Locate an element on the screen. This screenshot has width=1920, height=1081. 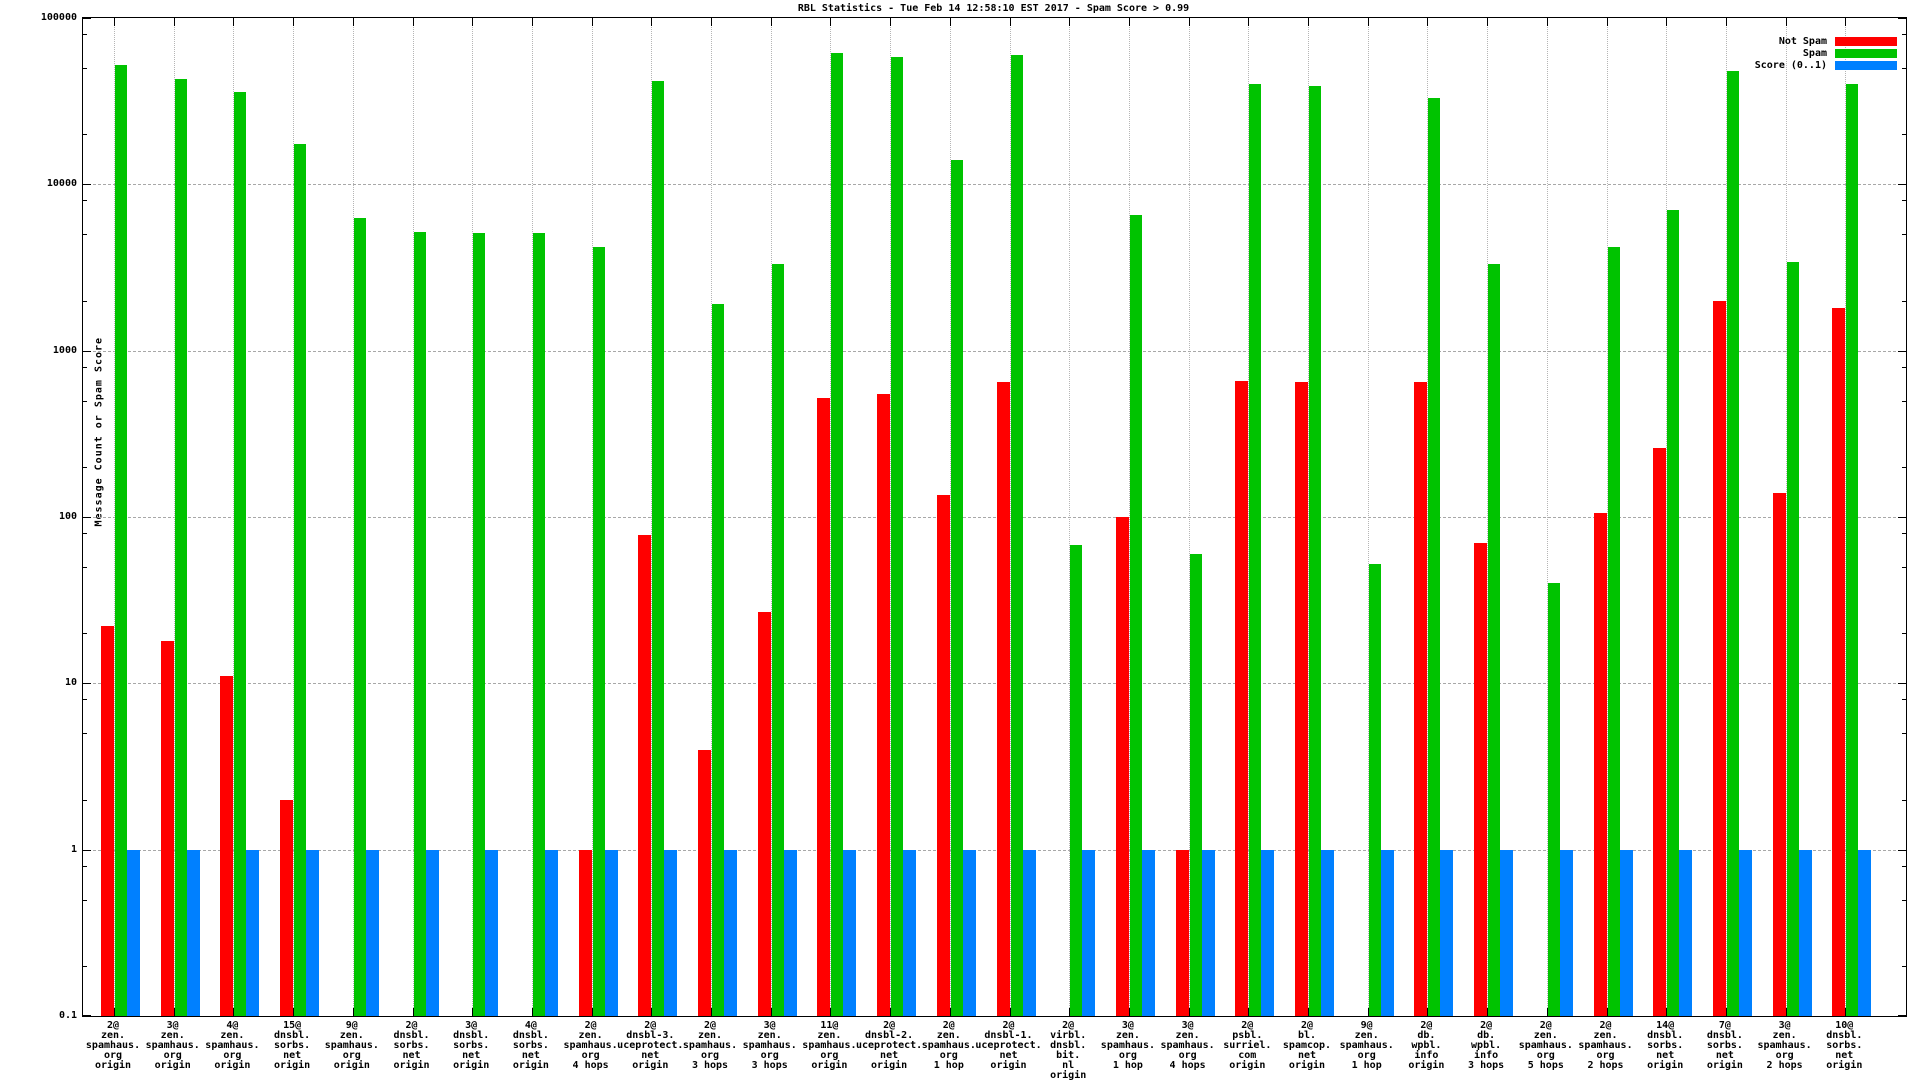
x-tick-label: 2@ psbl. surriel. com origin is located at coordinates (1247, 1045).